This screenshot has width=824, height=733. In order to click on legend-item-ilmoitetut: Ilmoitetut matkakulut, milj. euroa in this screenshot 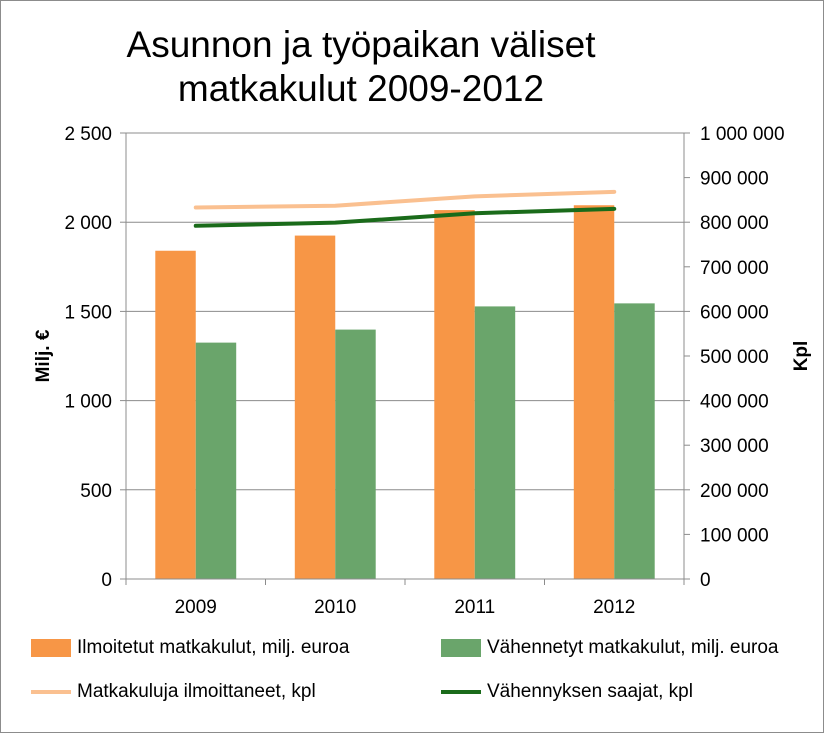, I will do `click(190, 648)`.